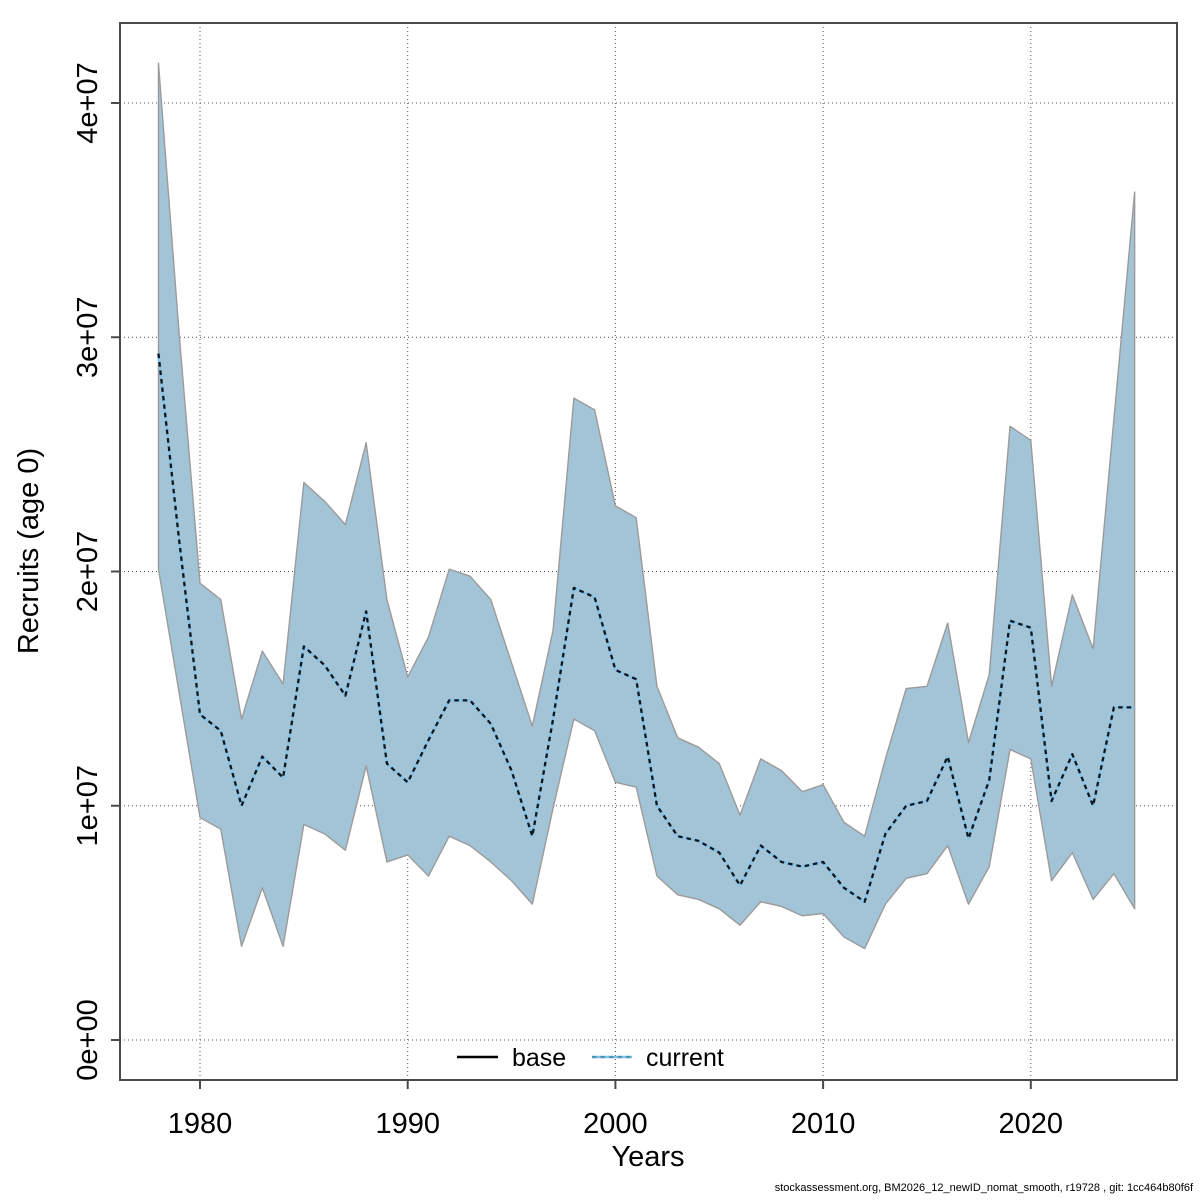  What do you see at coordinates (685, 1058) in the screenshot?
I see `legend-current-label: current` at bounding box center [685, 1058].